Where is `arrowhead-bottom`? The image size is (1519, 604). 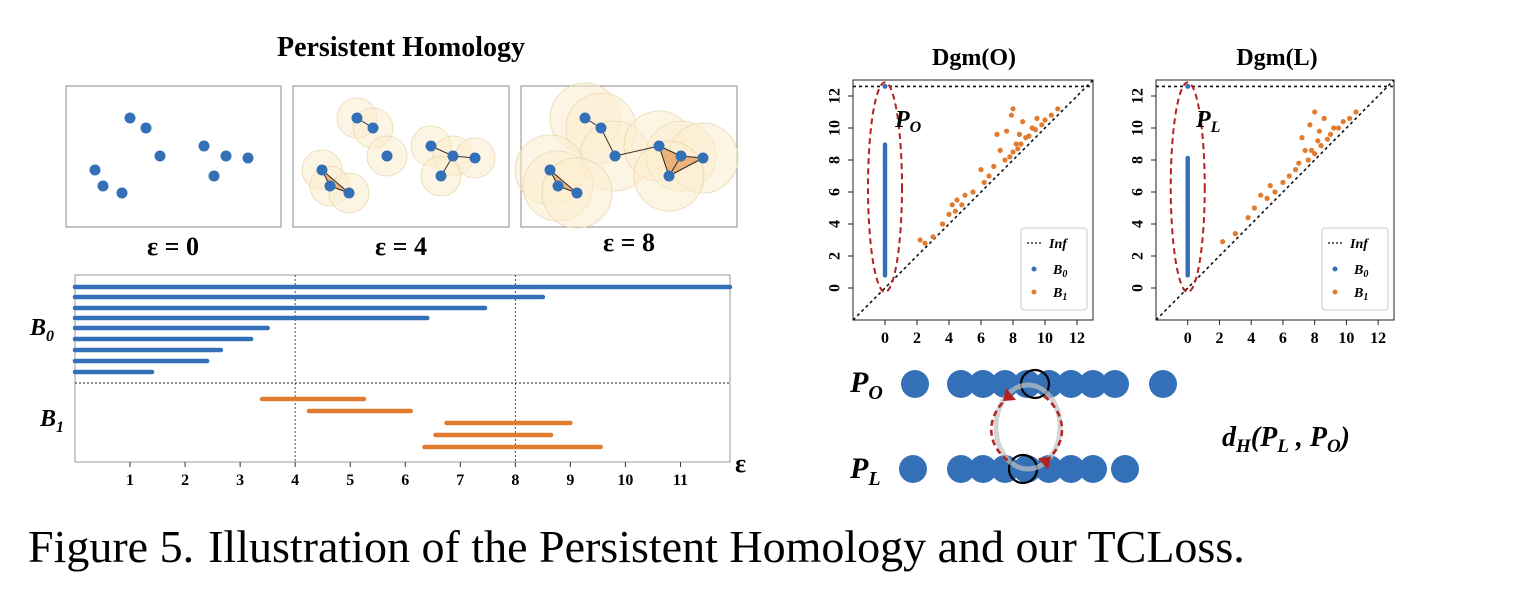 arrowhead-bottom is located at coordinates (1044, 463).